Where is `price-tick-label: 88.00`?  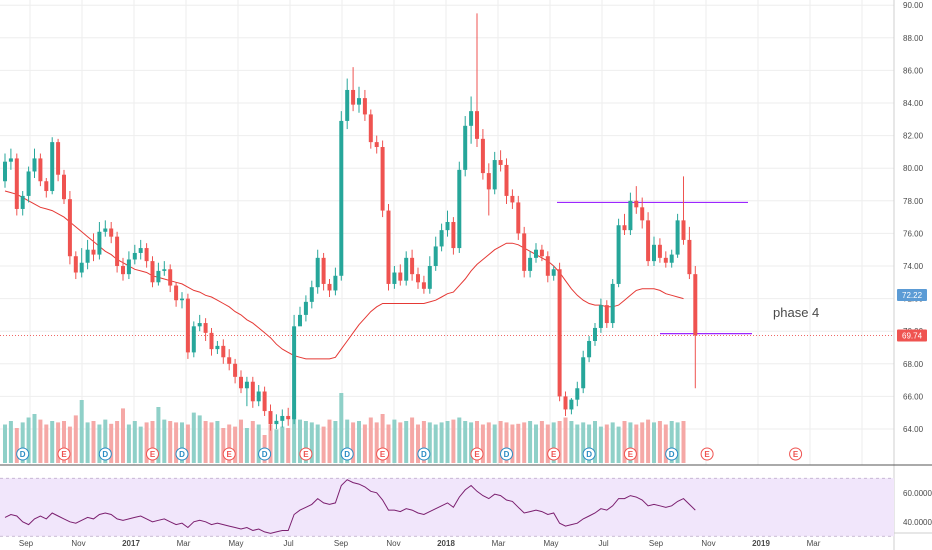 price-tick-label: 88.00 is located at coordinates (913, 38).